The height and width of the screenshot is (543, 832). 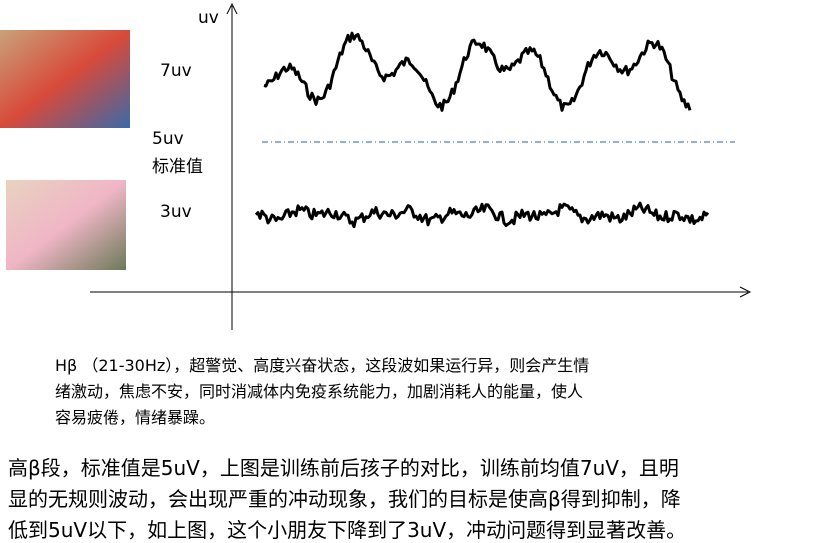 What do you see at coordinates (177, 167) in the screenshot?
I see `level-label: 标准值` at bounding box center [177, 167].